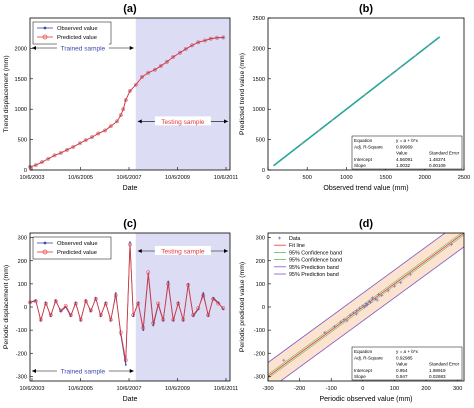 The width and height of the screenshot is (474, 408). What do you see at coordinates (267, 178) in the screenshot?
I see `x-tick-label: 0` at bounding box center [267, 178].